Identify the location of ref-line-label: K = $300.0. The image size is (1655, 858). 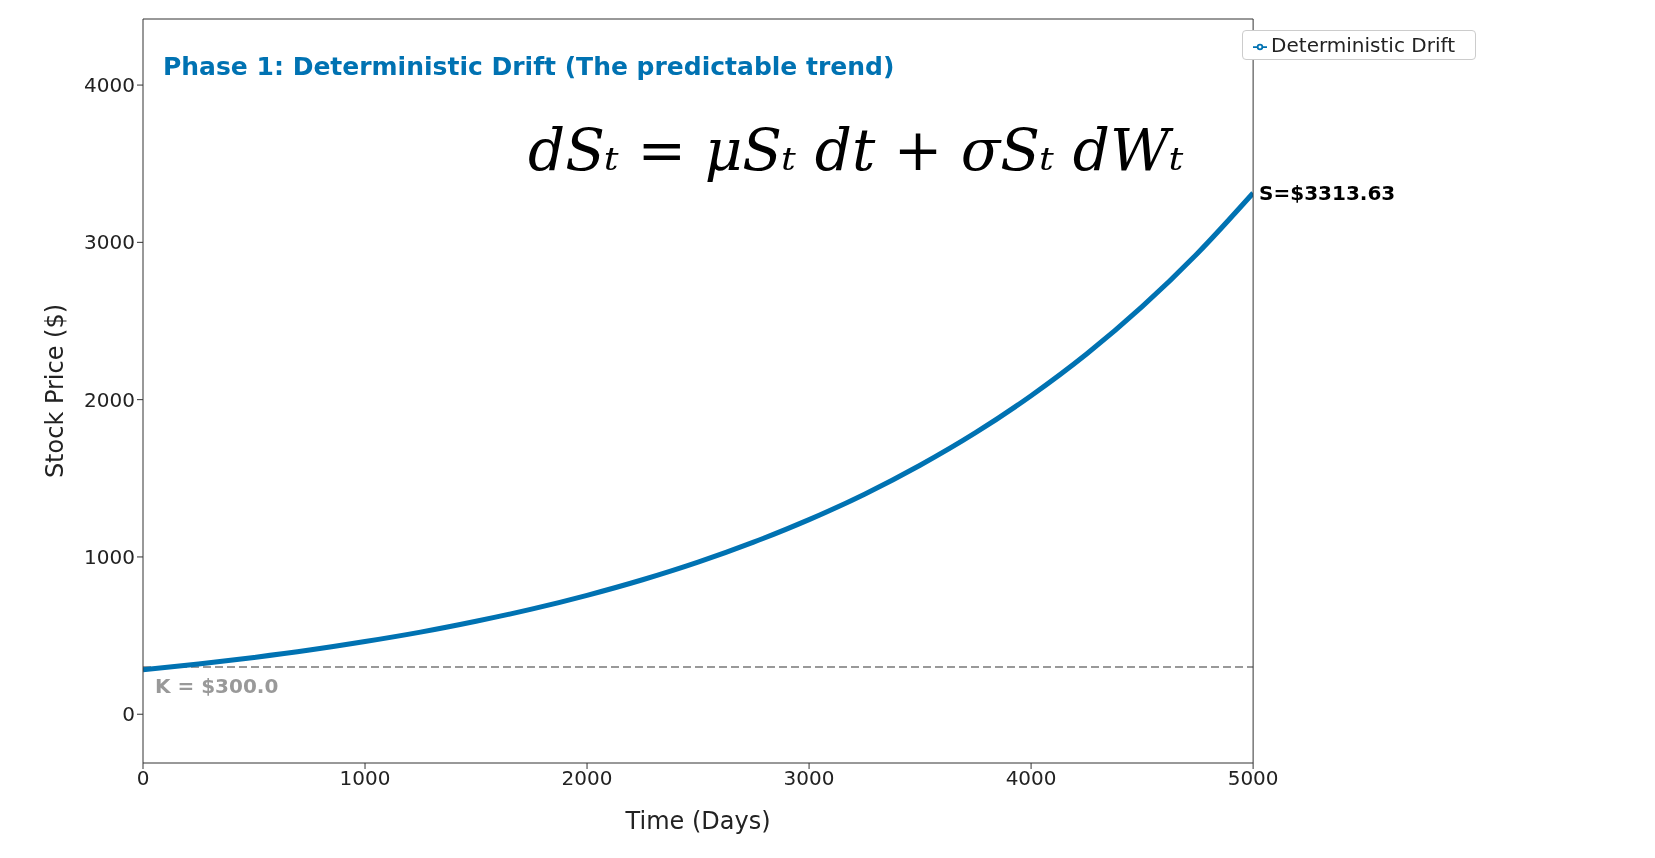
(217, 686).